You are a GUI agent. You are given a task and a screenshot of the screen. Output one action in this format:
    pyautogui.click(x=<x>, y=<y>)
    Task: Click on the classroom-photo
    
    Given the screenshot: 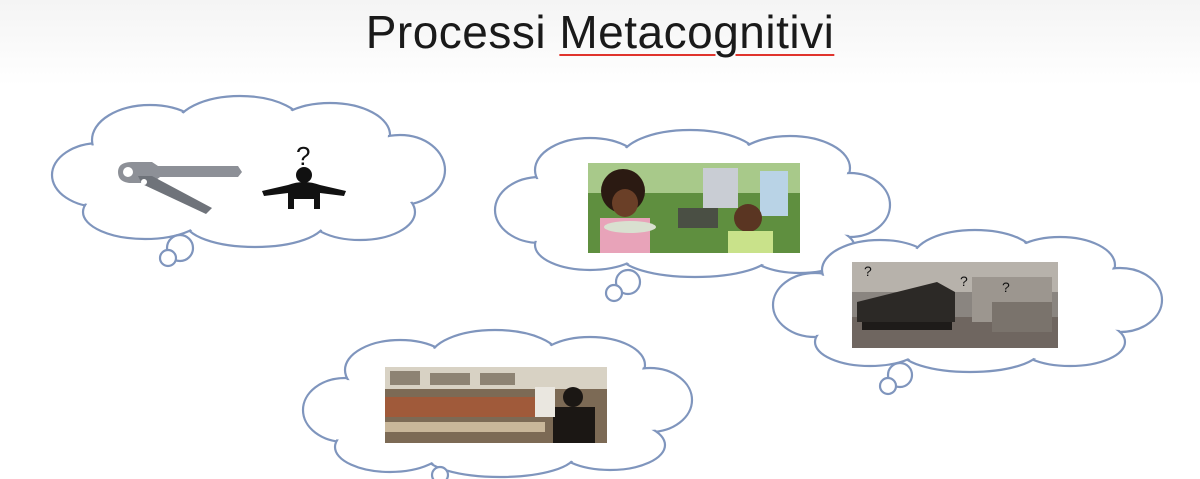 What is the action you would take?
    pyautogui.click(x=496, y=405)
    